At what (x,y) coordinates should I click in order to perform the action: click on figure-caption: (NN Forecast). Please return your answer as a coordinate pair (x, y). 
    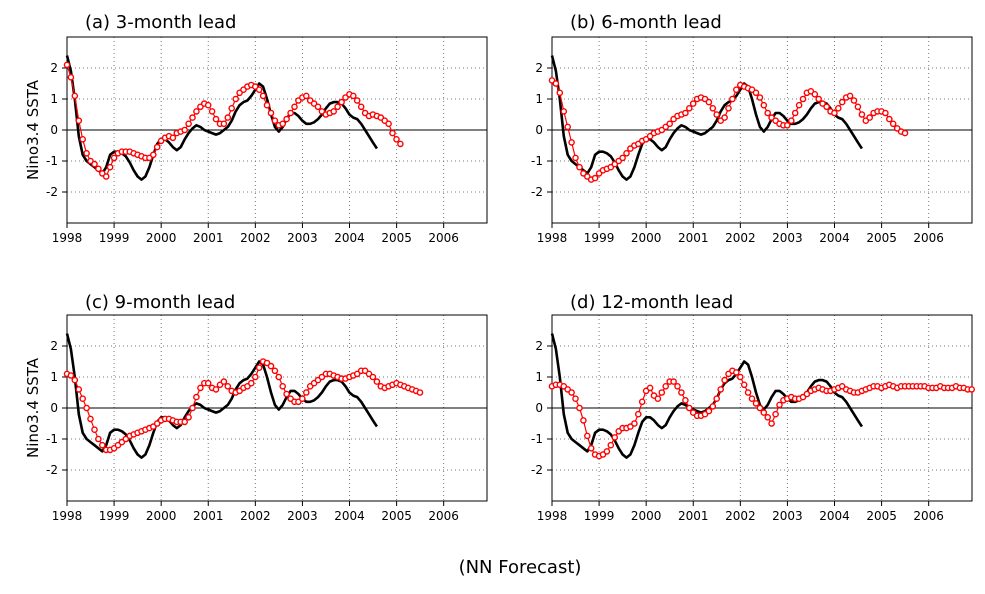
    Looking at the image, I should click on (520, 567).